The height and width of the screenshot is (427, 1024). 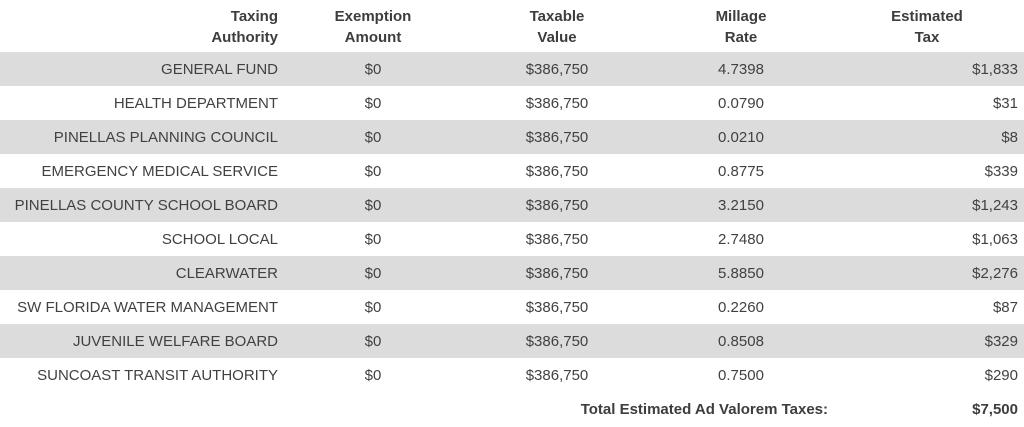 What do you see at coordinates (741, 16) in the screenshot?
I see `header-line: Millage` at bounding box center [741, 16].